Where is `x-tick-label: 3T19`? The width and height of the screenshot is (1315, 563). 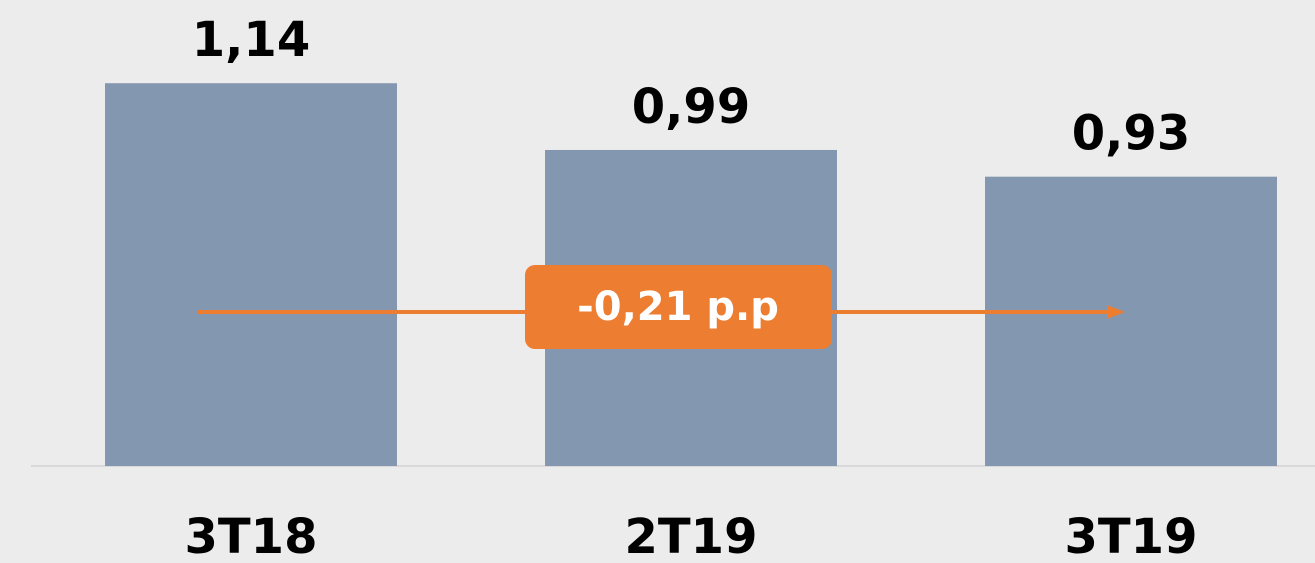
x-tick-label: 3T19 is located at coordinates (1131, 536).